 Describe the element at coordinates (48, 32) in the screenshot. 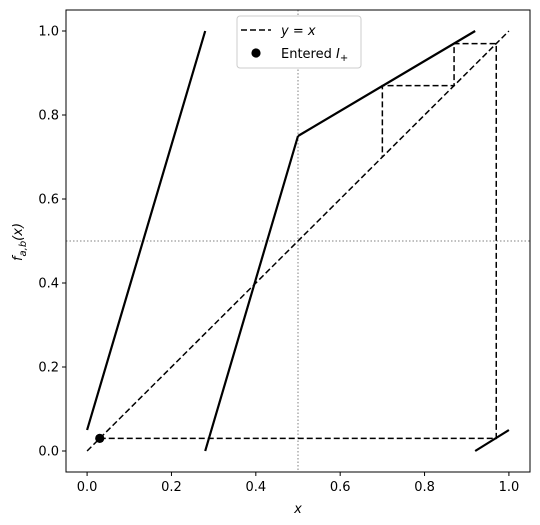

I see `y-tick-label: 1.0` at that location.